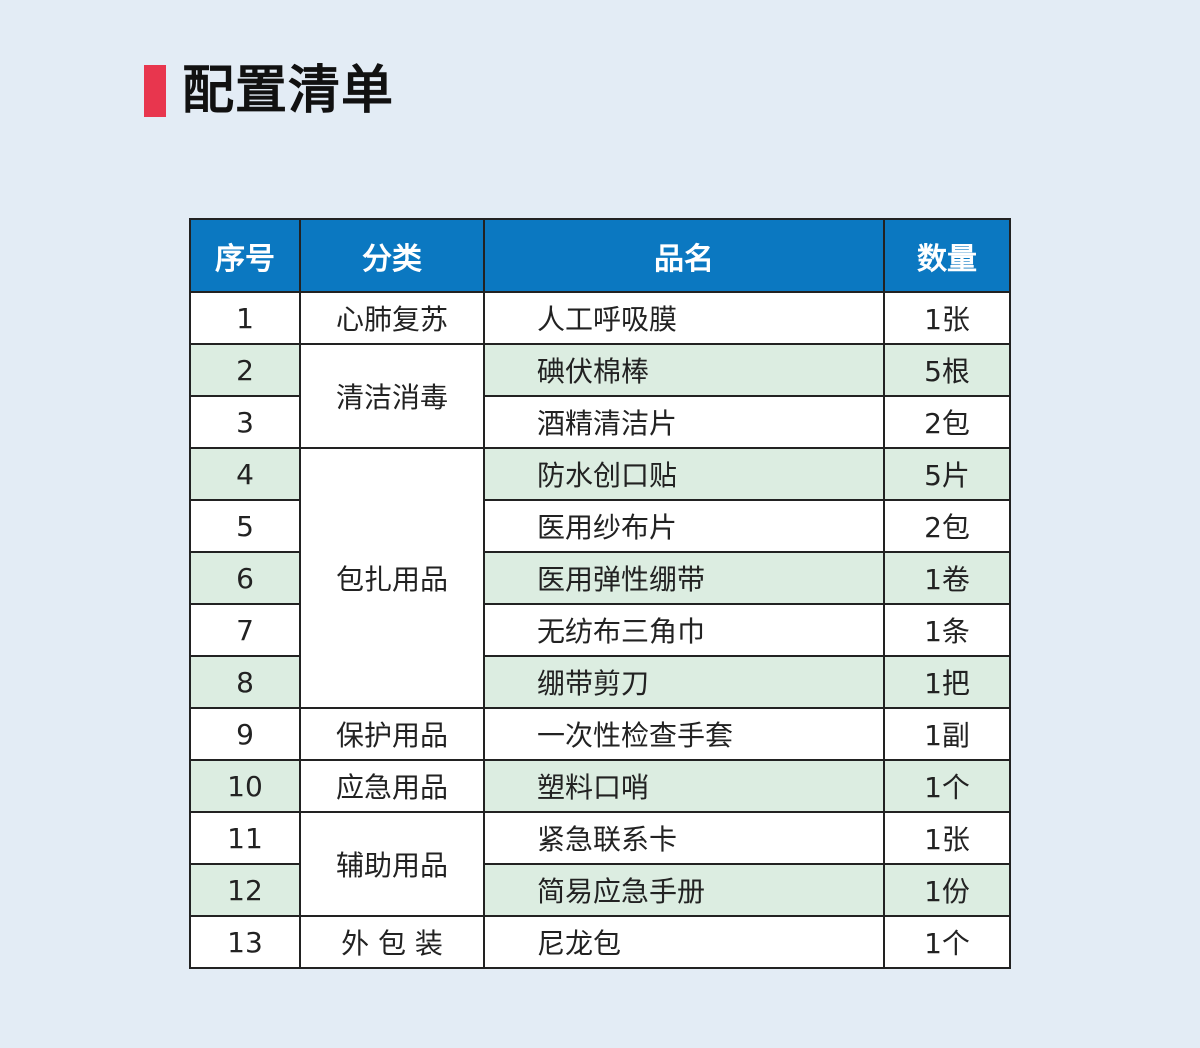 This screenshot has width=1200, height=1048. I want to click on row-number: 4, so click(245, 474).